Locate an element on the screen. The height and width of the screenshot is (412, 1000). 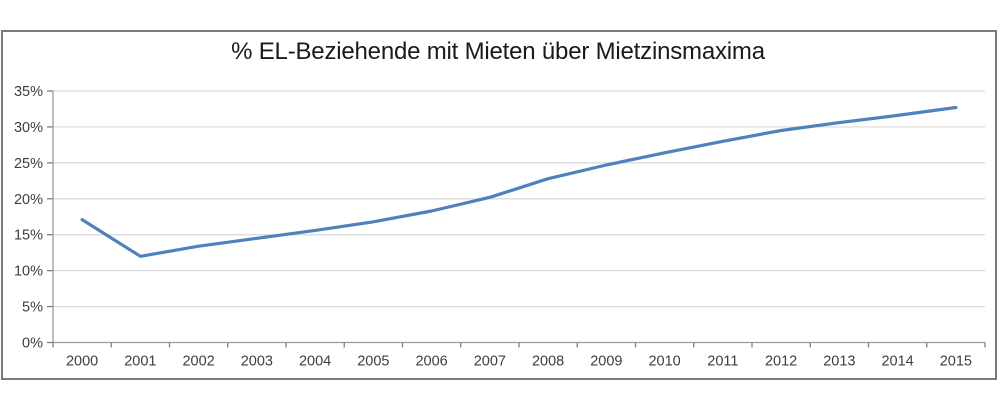
y-tick-label: 15% is located at coordinates (28, 236).